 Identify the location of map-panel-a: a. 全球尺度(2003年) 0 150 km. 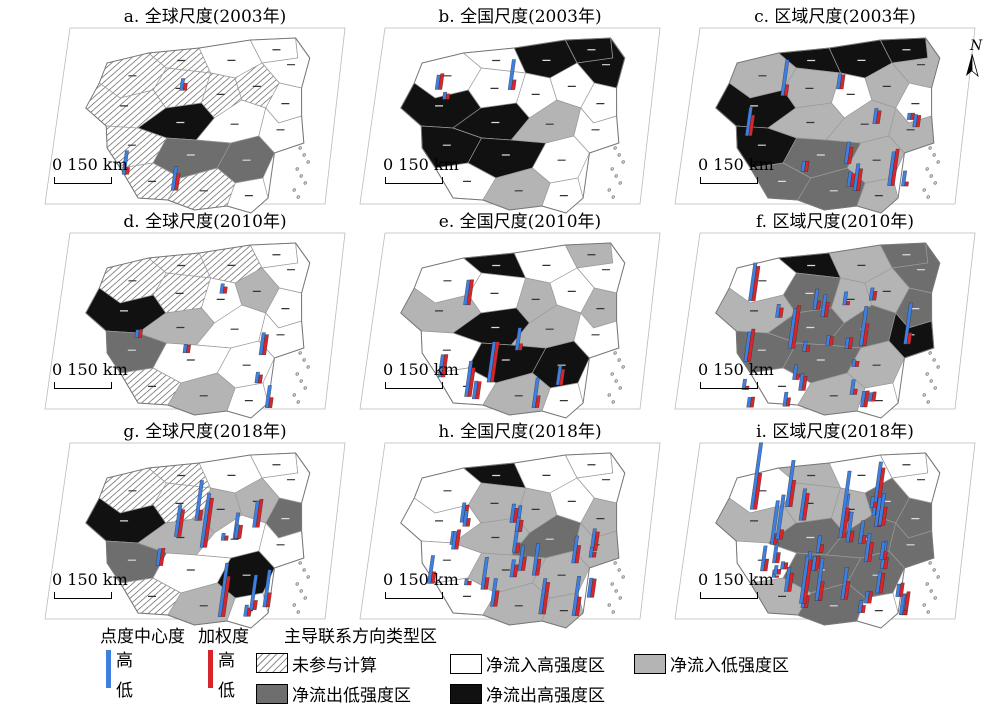
(205, 109).